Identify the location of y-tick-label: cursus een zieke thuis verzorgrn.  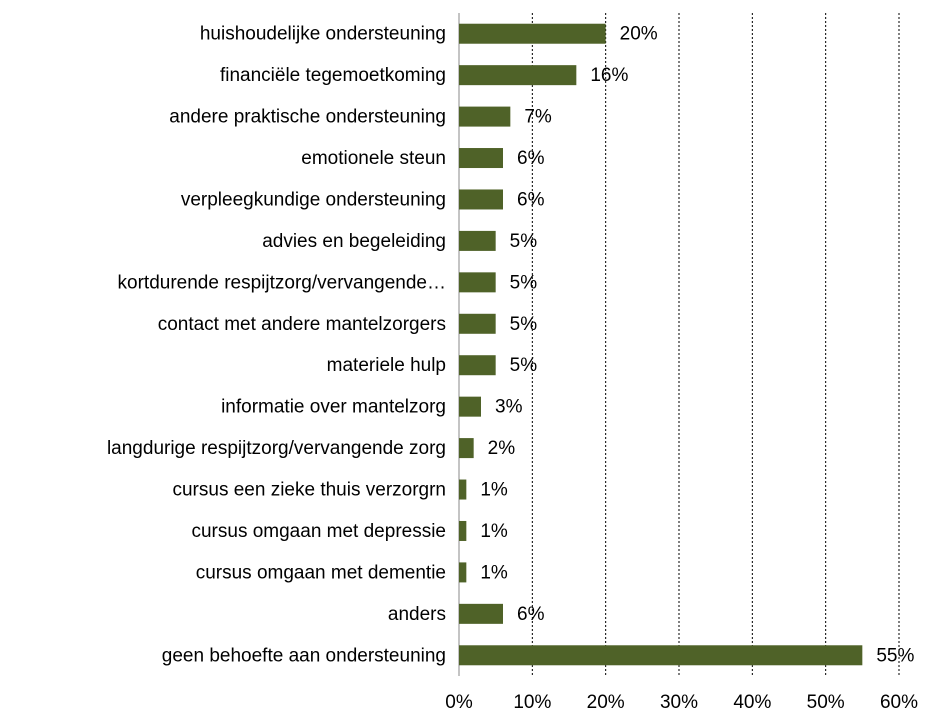
(309, 490).